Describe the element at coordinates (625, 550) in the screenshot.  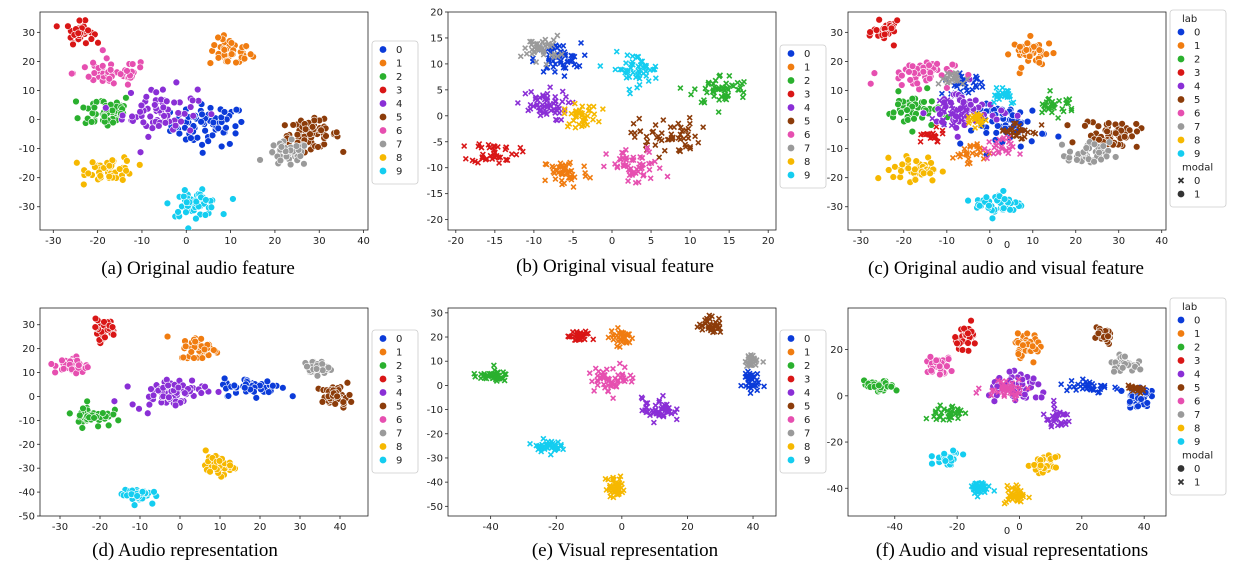
I see `caption-e: (e) Visual representation` at that location.